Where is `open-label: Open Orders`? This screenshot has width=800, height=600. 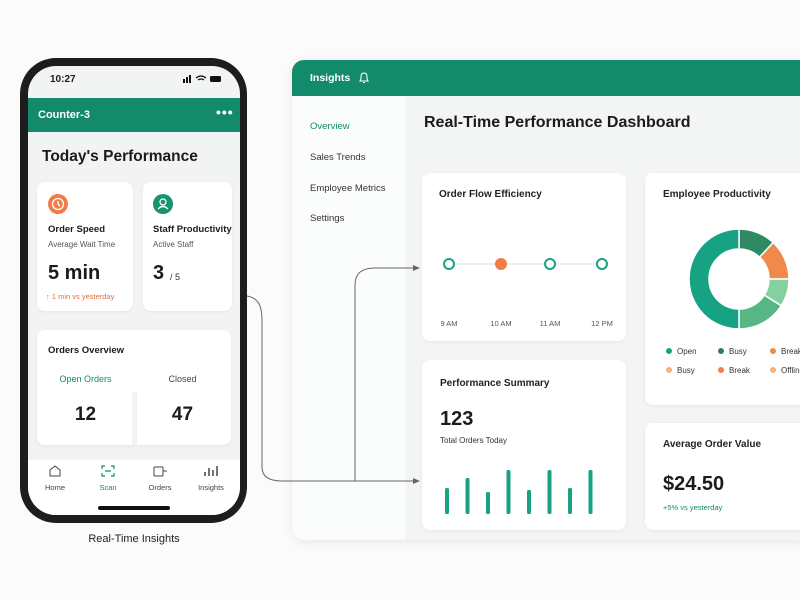
open-label: Open Orders is located at coordinates (85, 379).